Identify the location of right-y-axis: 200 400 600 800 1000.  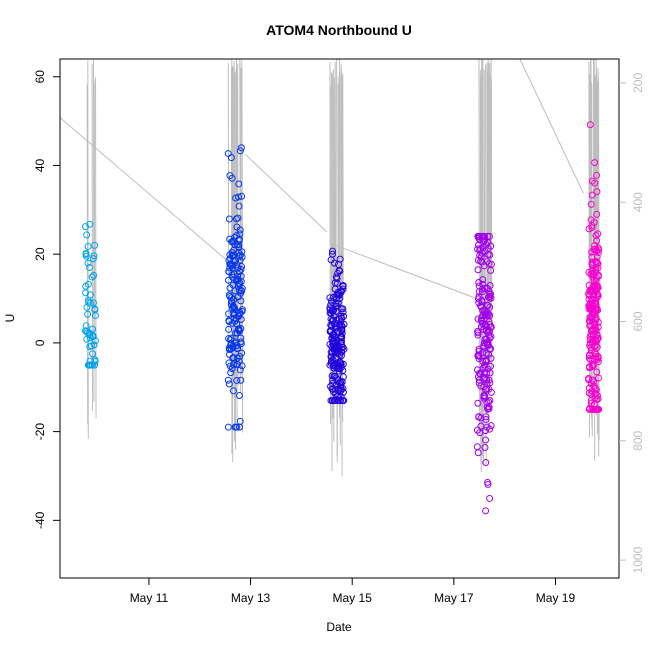
(632, 323).